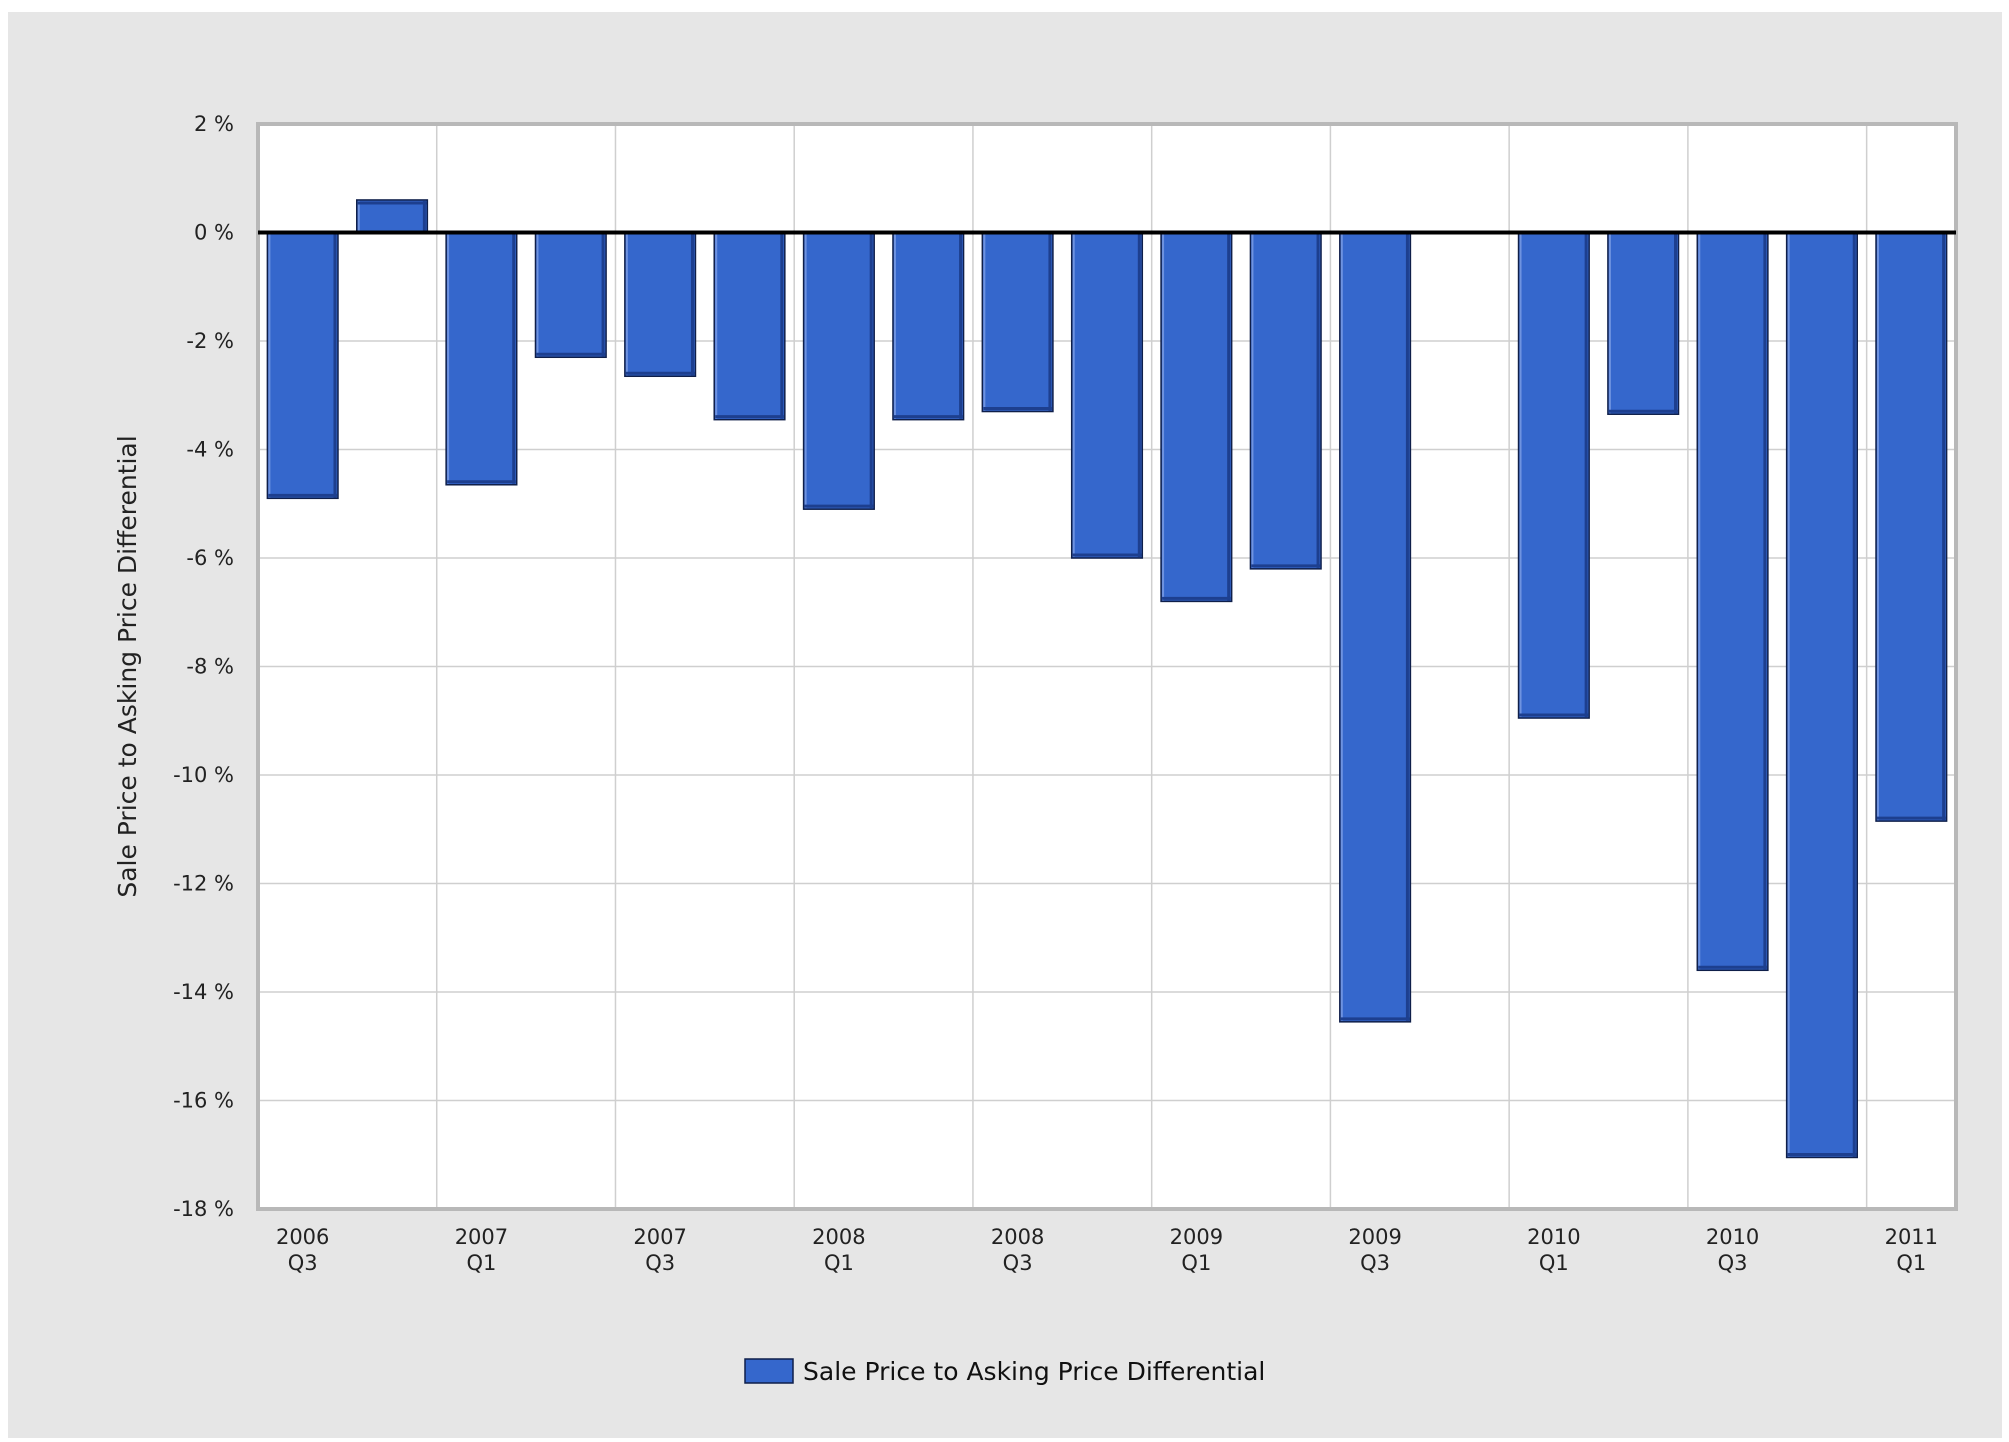  What do you see at coordinates (214, 233) in the screenshot?
I see `y-tick-label: 0 %` at bounding box center [214, 233].